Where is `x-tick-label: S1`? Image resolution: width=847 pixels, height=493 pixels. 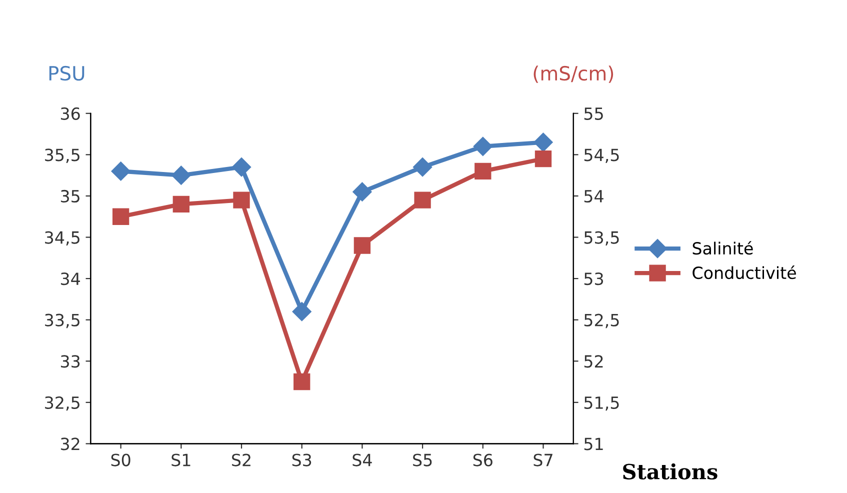
x-tick-label: S1 is located at coordinates (181, 460).